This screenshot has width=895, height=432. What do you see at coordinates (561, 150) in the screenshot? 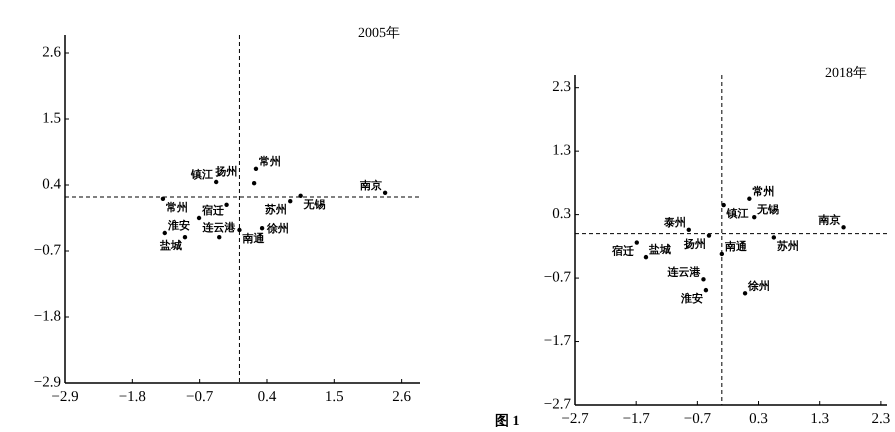
I see `y-tick-label: 1.3` at bounding box center [561, 150].